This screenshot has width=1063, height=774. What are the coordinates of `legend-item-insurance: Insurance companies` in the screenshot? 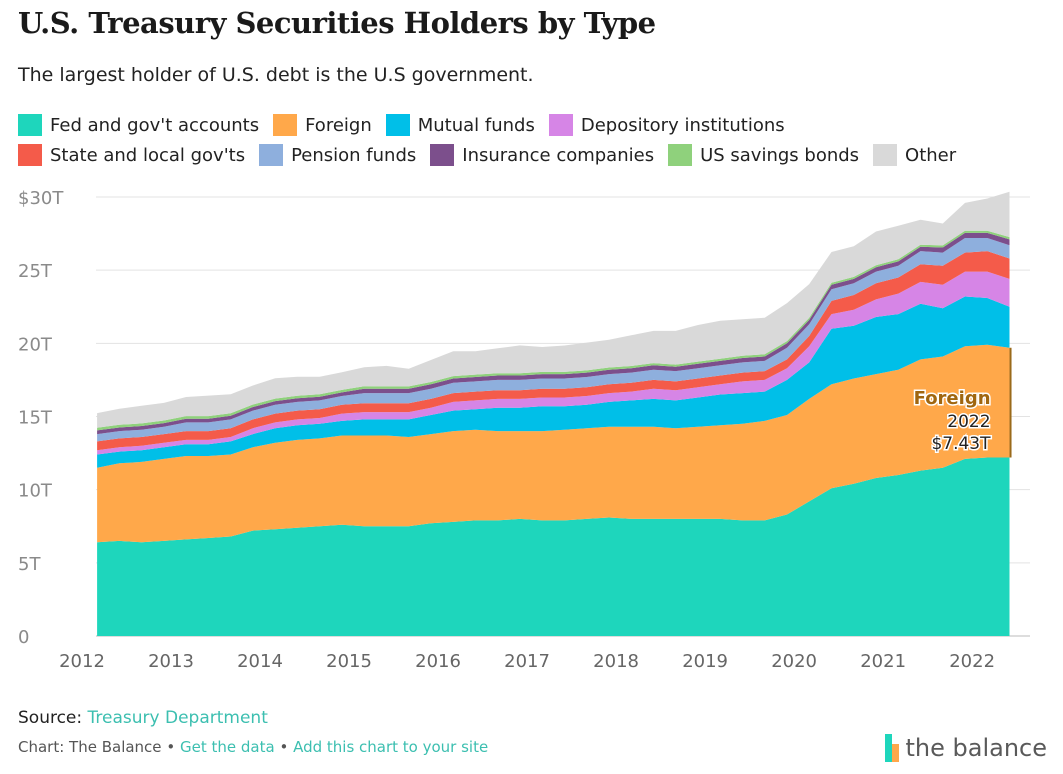 It's located at (542, 155).